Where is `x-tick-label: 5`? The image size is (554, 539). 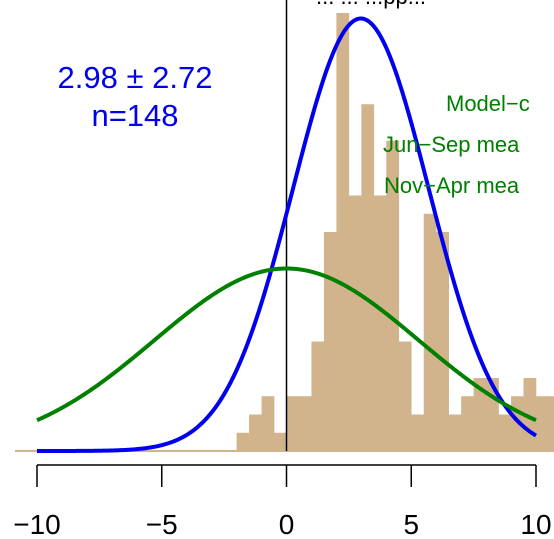 x-tick-label: 5 is located at coordinates (411, 524).